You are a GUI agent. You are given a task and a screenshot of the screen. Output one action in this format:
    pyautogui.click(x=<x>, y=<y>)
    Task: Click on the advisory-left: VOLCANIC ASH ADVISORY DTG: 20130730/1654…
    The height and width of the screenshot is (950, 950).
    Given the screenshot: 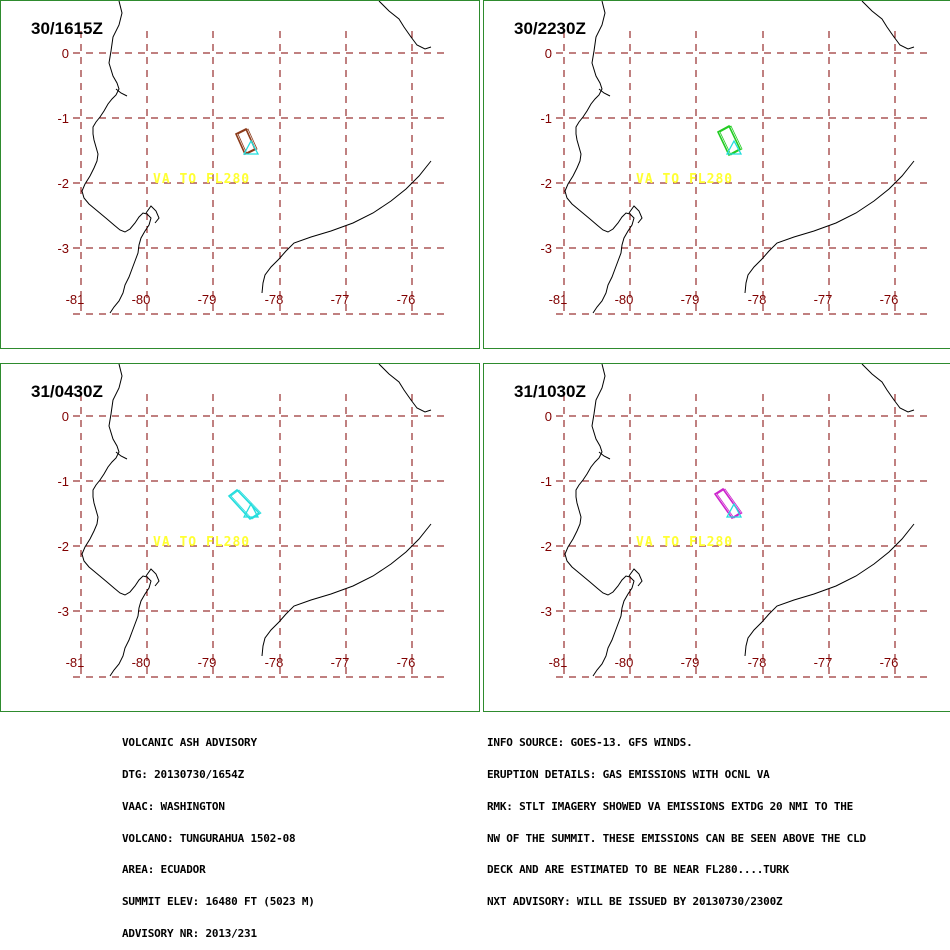 What is the action you would take?
    pyautogui.click(x=218, y=833)
    